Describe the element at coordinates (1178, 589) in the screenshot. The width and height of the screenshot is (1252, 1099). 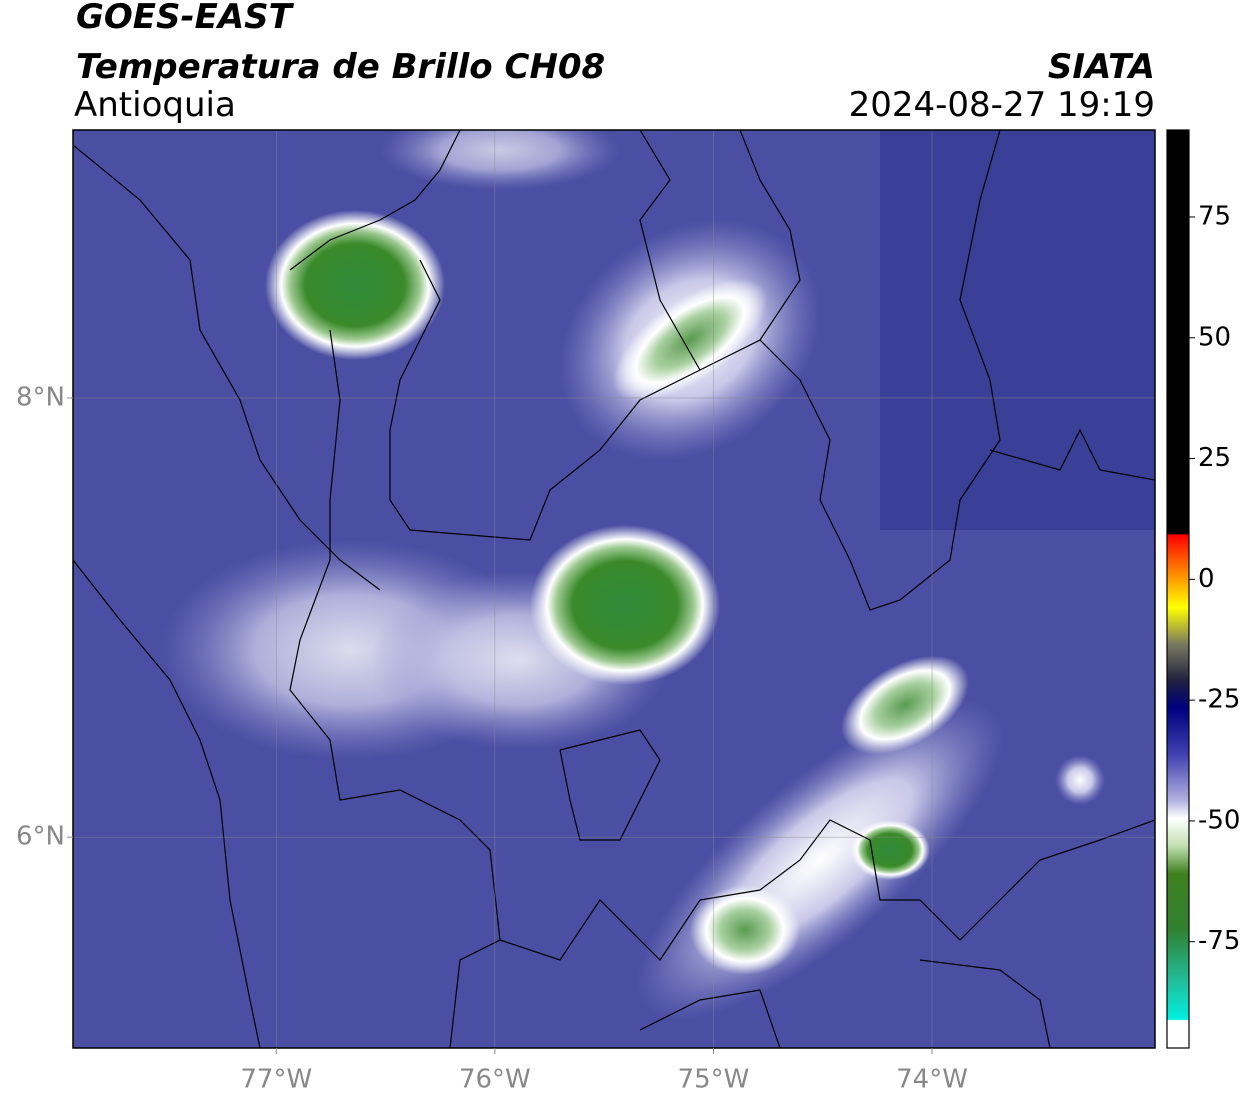
I see `colorbar` at that location.